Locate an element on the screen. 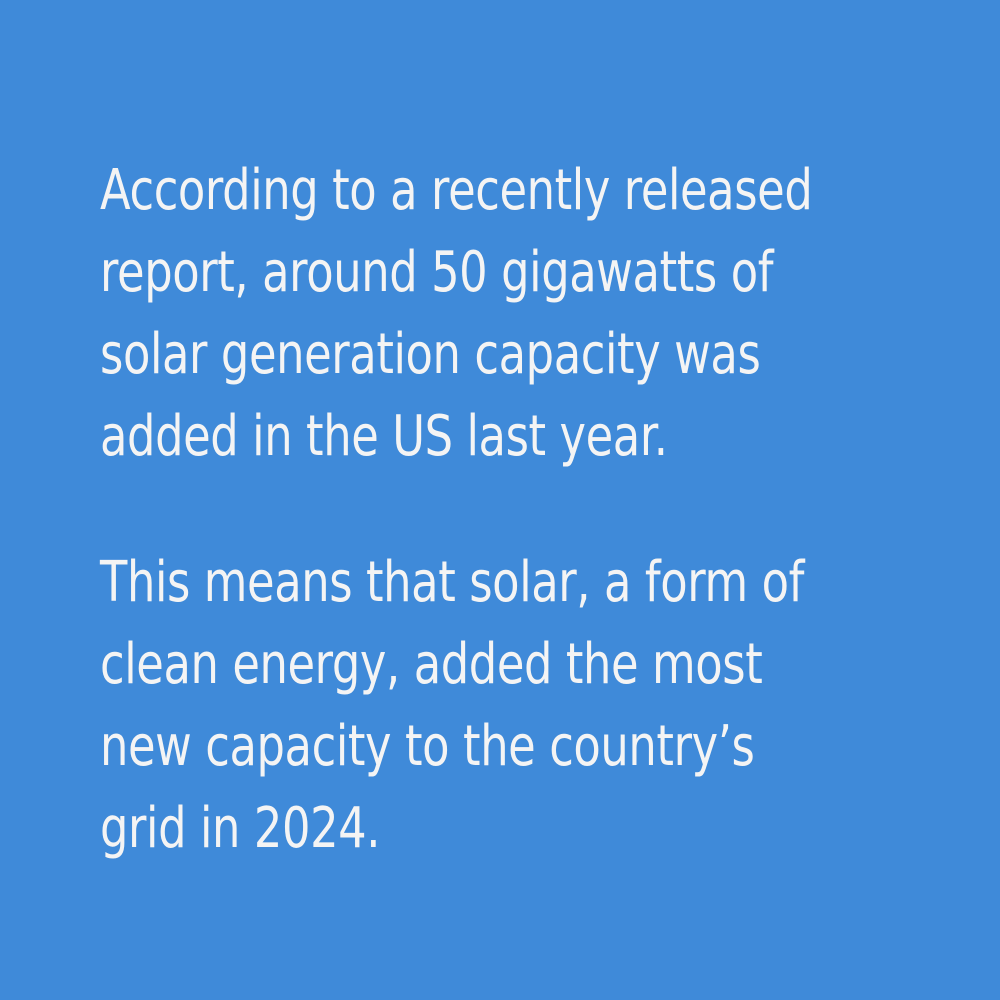 The width and height of the screenshot is (1000, 1000). text-line: clean energy, added the most is located at coordinates (431, 664).